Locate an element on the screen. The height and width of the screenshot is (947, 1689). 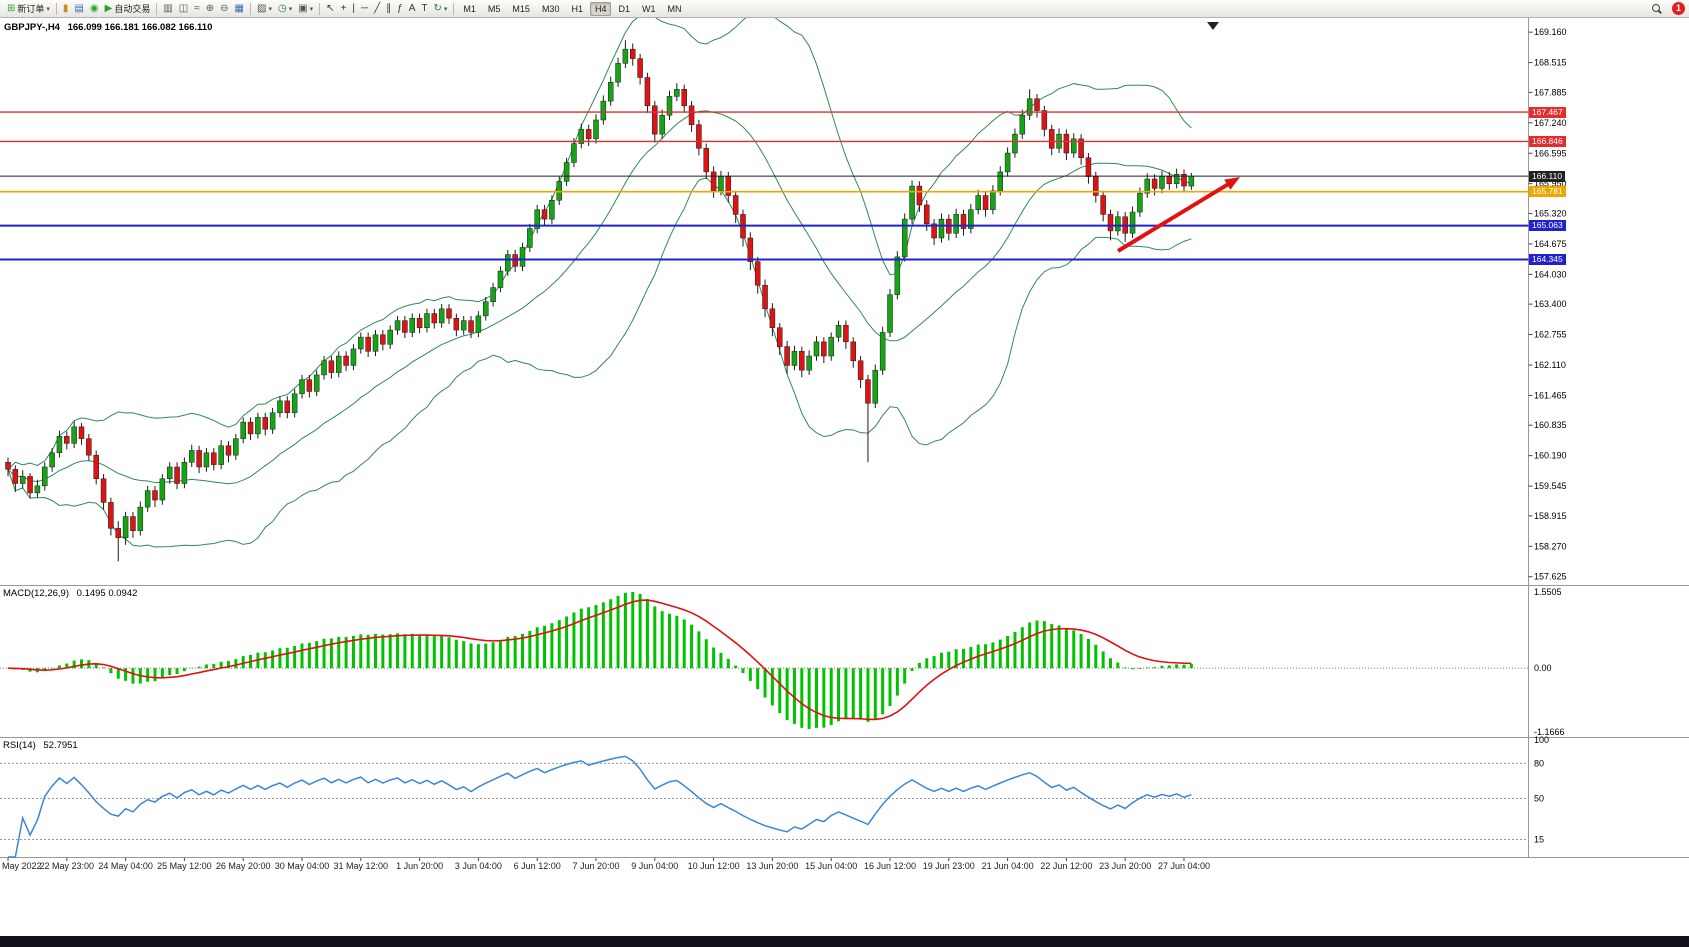
cursor-button: ↖ is located at coordinates (330, 9).